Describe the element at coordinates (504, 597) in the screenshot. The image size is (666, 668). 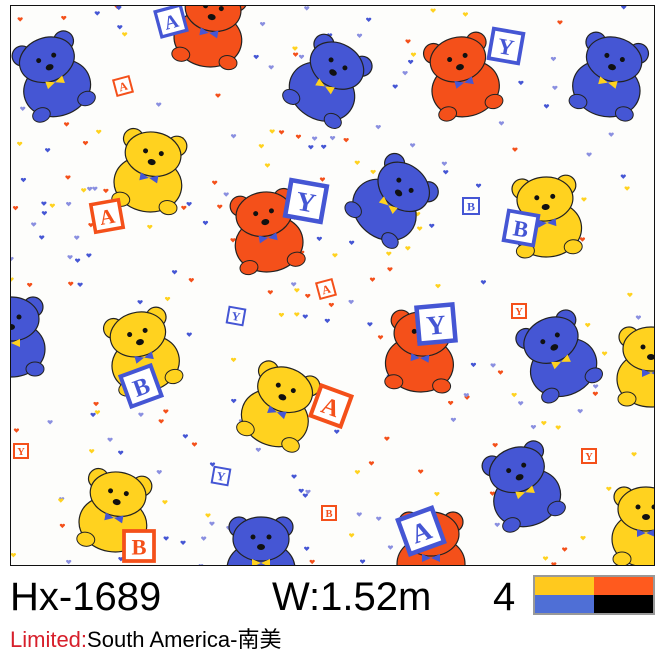
I see `color-count: 4` at that location.